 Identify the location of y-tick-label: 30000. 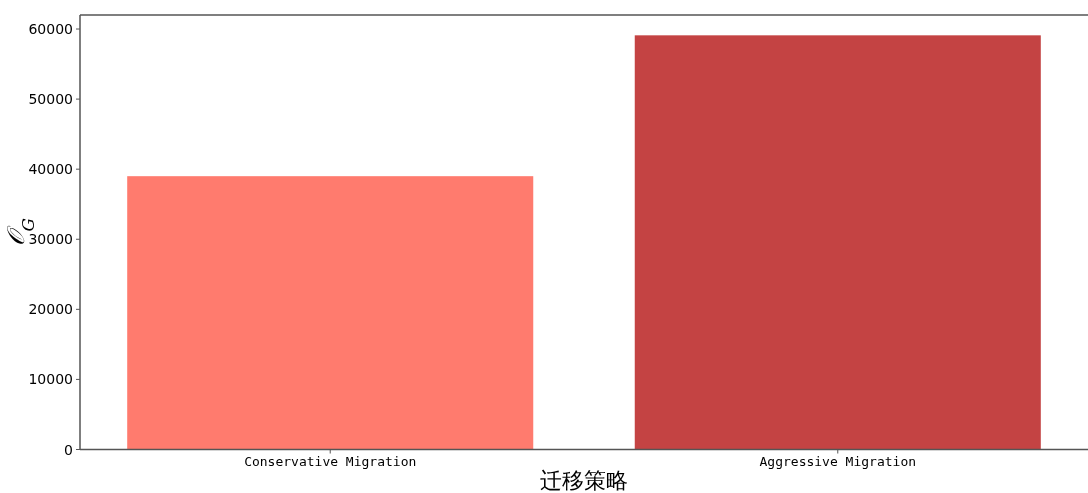
(50, 239).